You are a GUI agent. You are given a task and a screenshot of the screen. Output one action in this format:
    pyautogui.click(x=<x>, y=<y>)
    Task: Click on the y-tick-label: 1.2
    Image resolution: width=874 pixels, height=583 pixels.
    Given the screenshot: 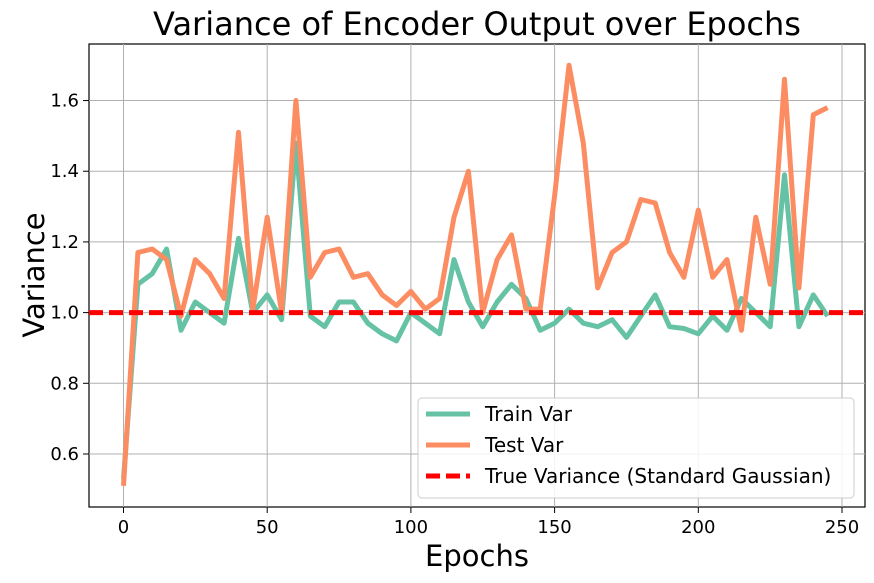 What is the action you would take?
    pyautogui.click(x=64, y=242)
    